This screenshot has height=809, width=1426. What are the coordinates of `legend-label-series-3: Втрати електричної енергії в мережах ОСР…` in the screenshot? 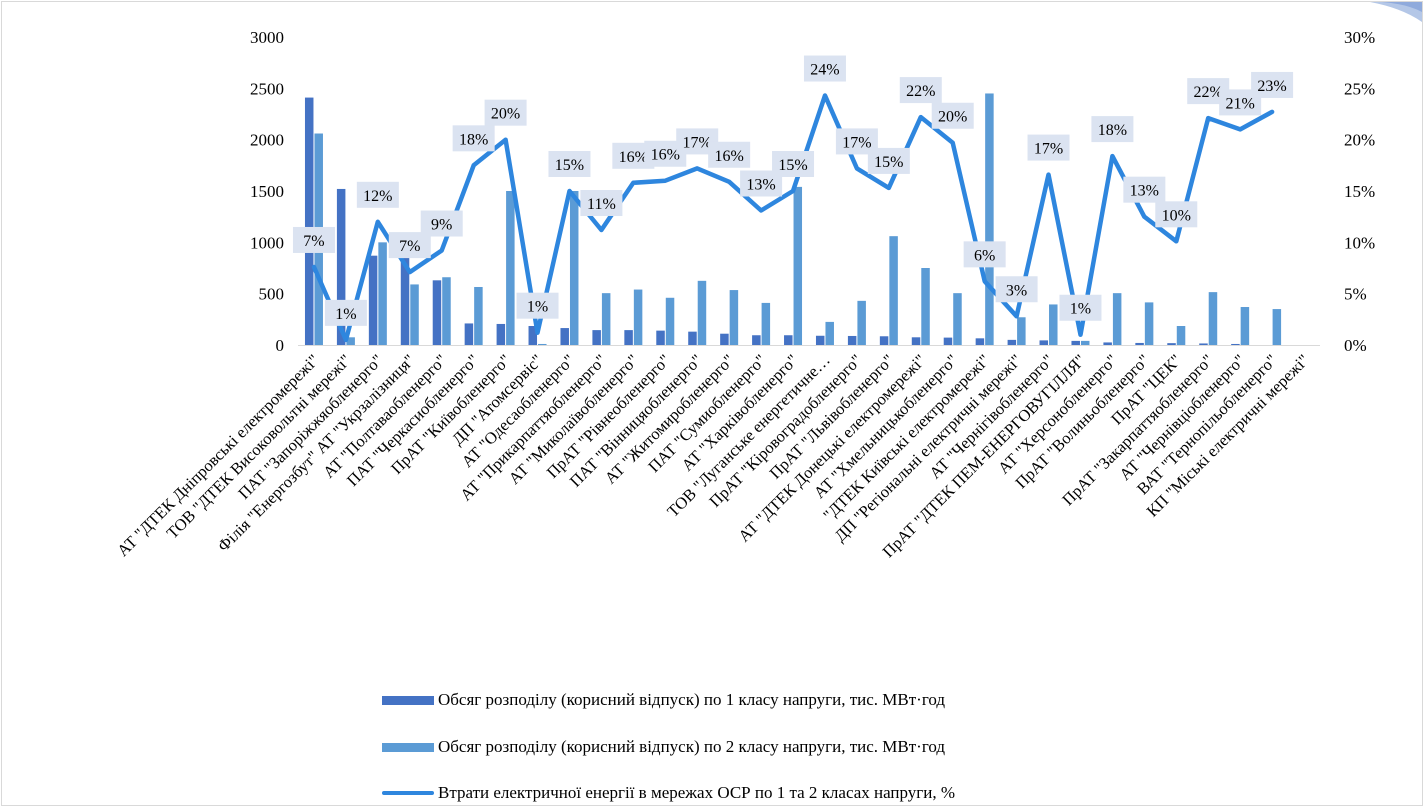 It's located at (697, 792).